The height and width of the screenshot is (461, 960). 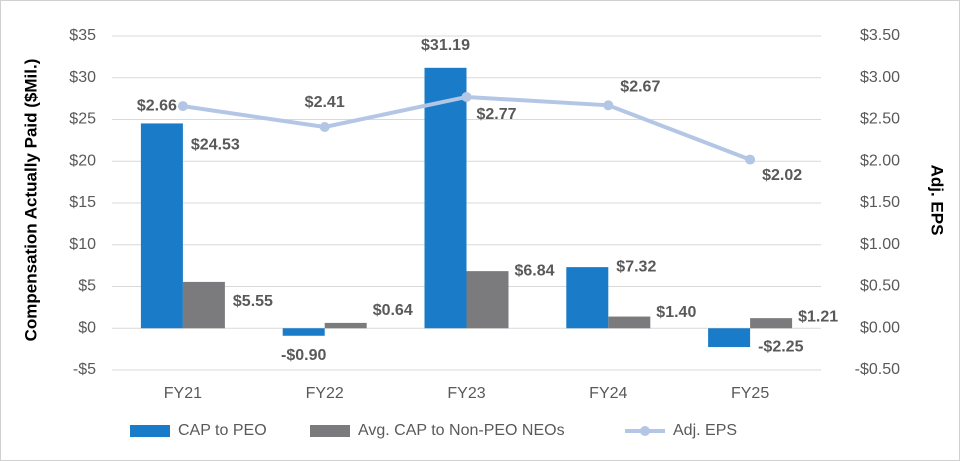 What do you see at coordinates (82, 77) in the screenshot?
I see `y-tick-label: $30` at bounding box center [82, 77].